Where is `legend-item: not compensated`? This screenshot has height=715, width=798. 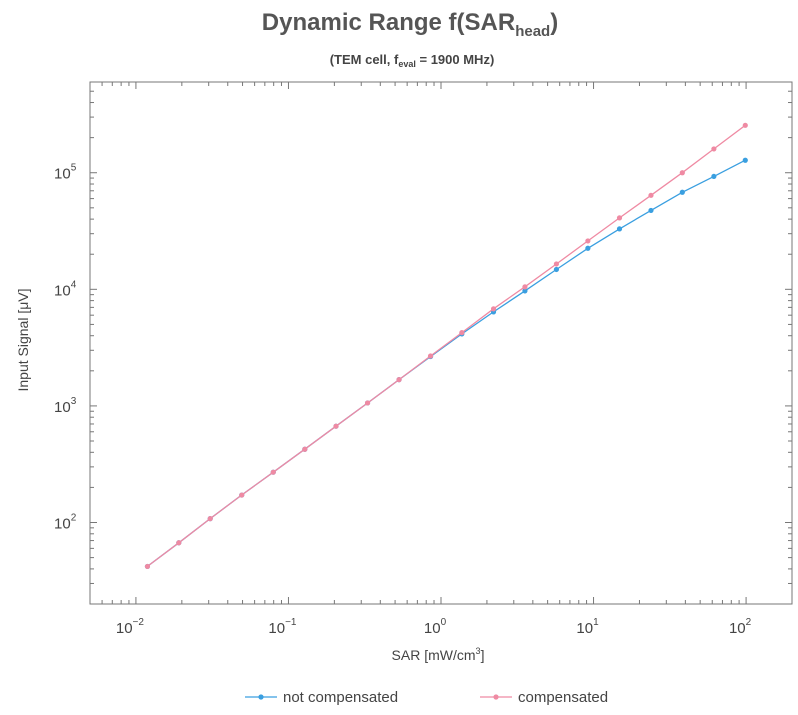 legend-item: not compensated is located at coordinates (321, 697).